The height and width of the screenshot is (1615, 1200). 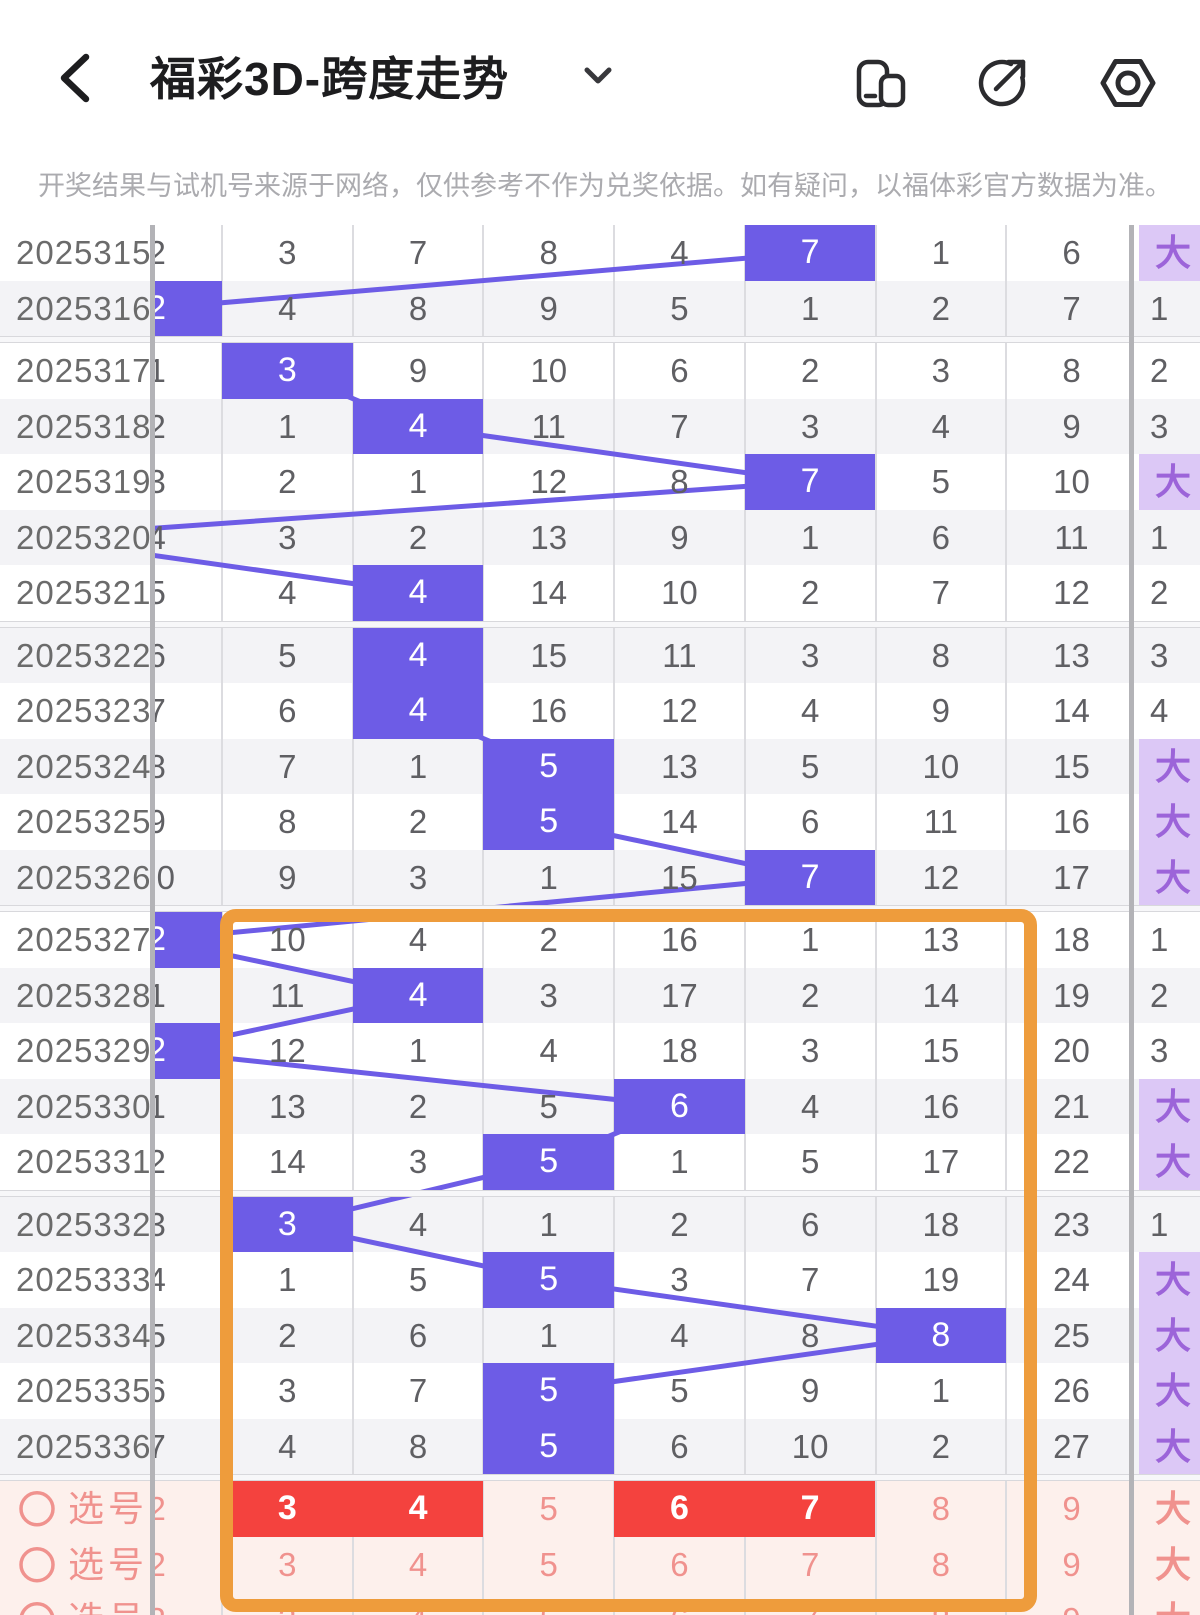 What do you see at coordinates (941, 370) in the screenshot?
I see `miss-cell: 3` at bounding box center [941, 370].